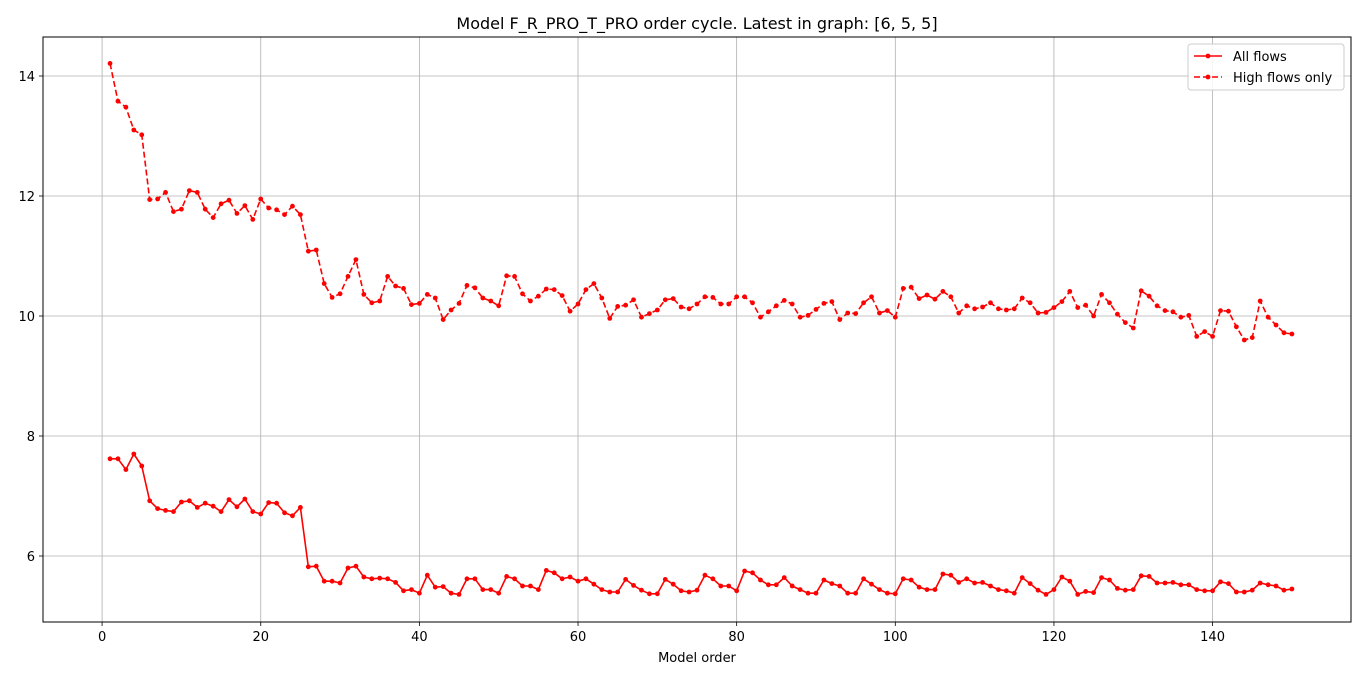  What do you see at coordinates (1260, 57) in the screenshot?
I see `legend-label: All flows` at bounding box center [1260, 57].